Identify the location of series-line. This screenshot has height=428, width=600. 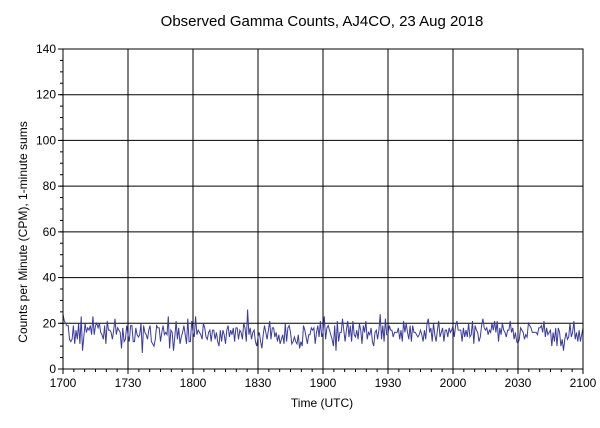
(323, 331).